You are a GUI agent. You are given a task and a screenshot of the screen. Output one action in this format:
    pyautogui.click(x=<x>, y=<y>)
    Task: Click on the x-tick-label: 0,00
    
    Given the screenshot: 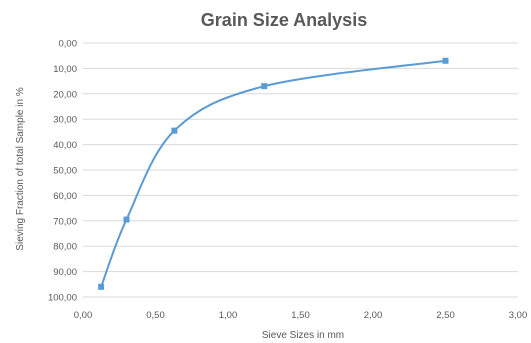 What is the action you would take?
    pyautogui.click(x=83, y=315)
    